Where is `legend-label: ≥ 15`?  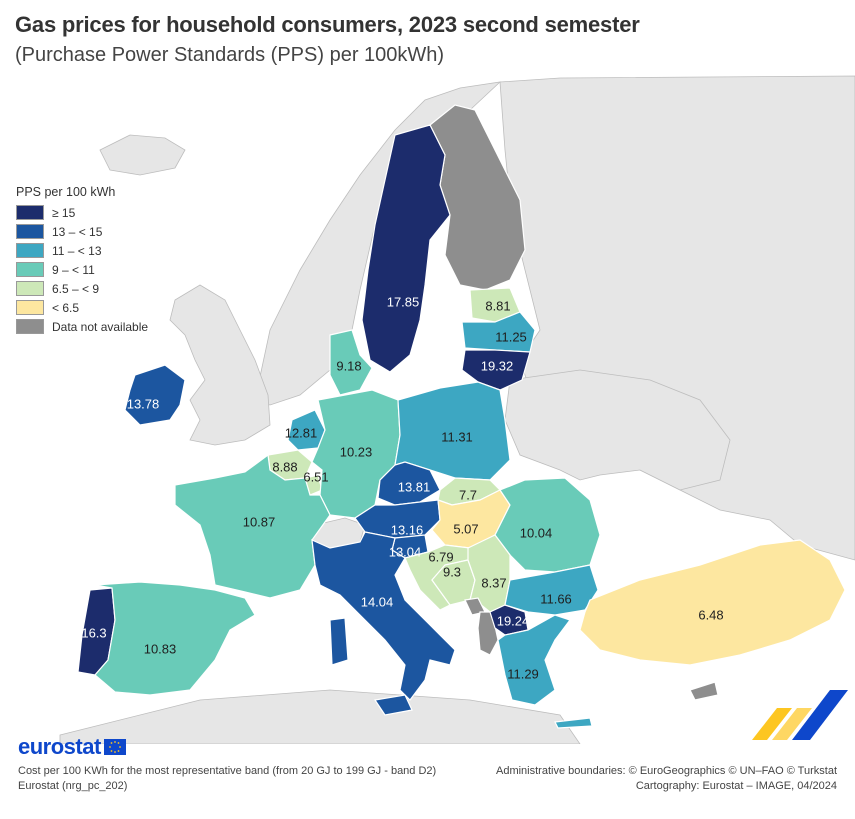
legend-label: ≥ 15 is located at coordinates (64, 212).